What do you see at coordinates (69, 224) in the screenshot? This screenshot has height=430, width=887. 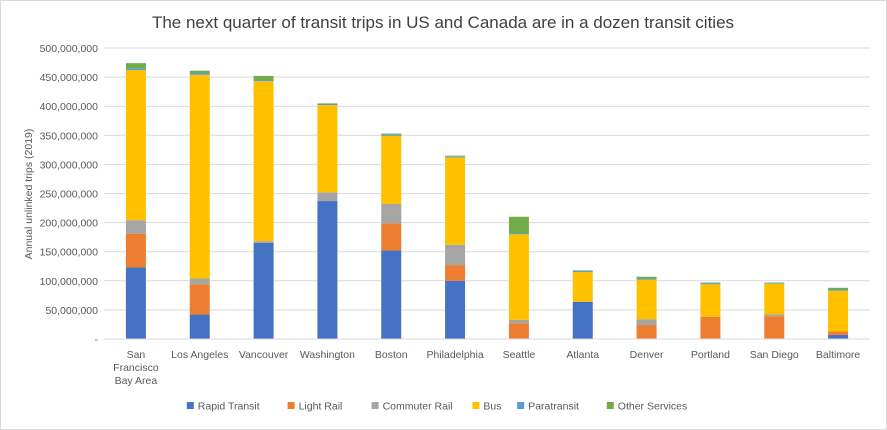 I see `y-tick-label: 200,000,000` at bounding box center [69, 224].